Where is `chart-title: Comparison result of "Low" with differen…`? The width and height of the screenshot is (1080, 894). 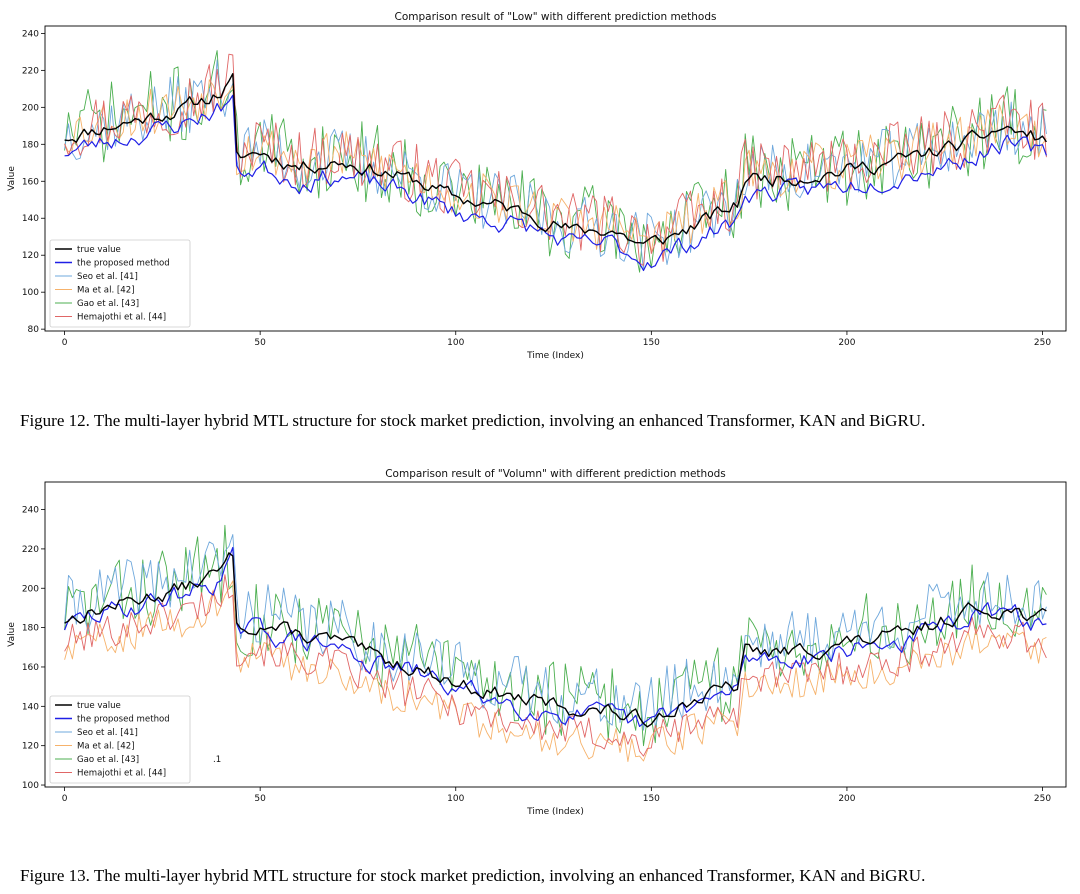 chart-title: Comparison result of "Low" with differen… is located at coordinates (556, 17).